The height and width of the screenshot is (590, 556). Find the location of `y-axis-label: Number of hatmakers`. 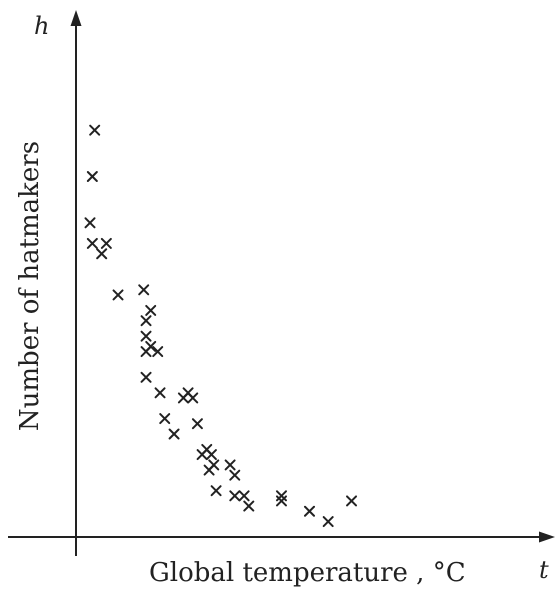

y-axis-label: Number of hatmakers is located at coordinates (30, 286).